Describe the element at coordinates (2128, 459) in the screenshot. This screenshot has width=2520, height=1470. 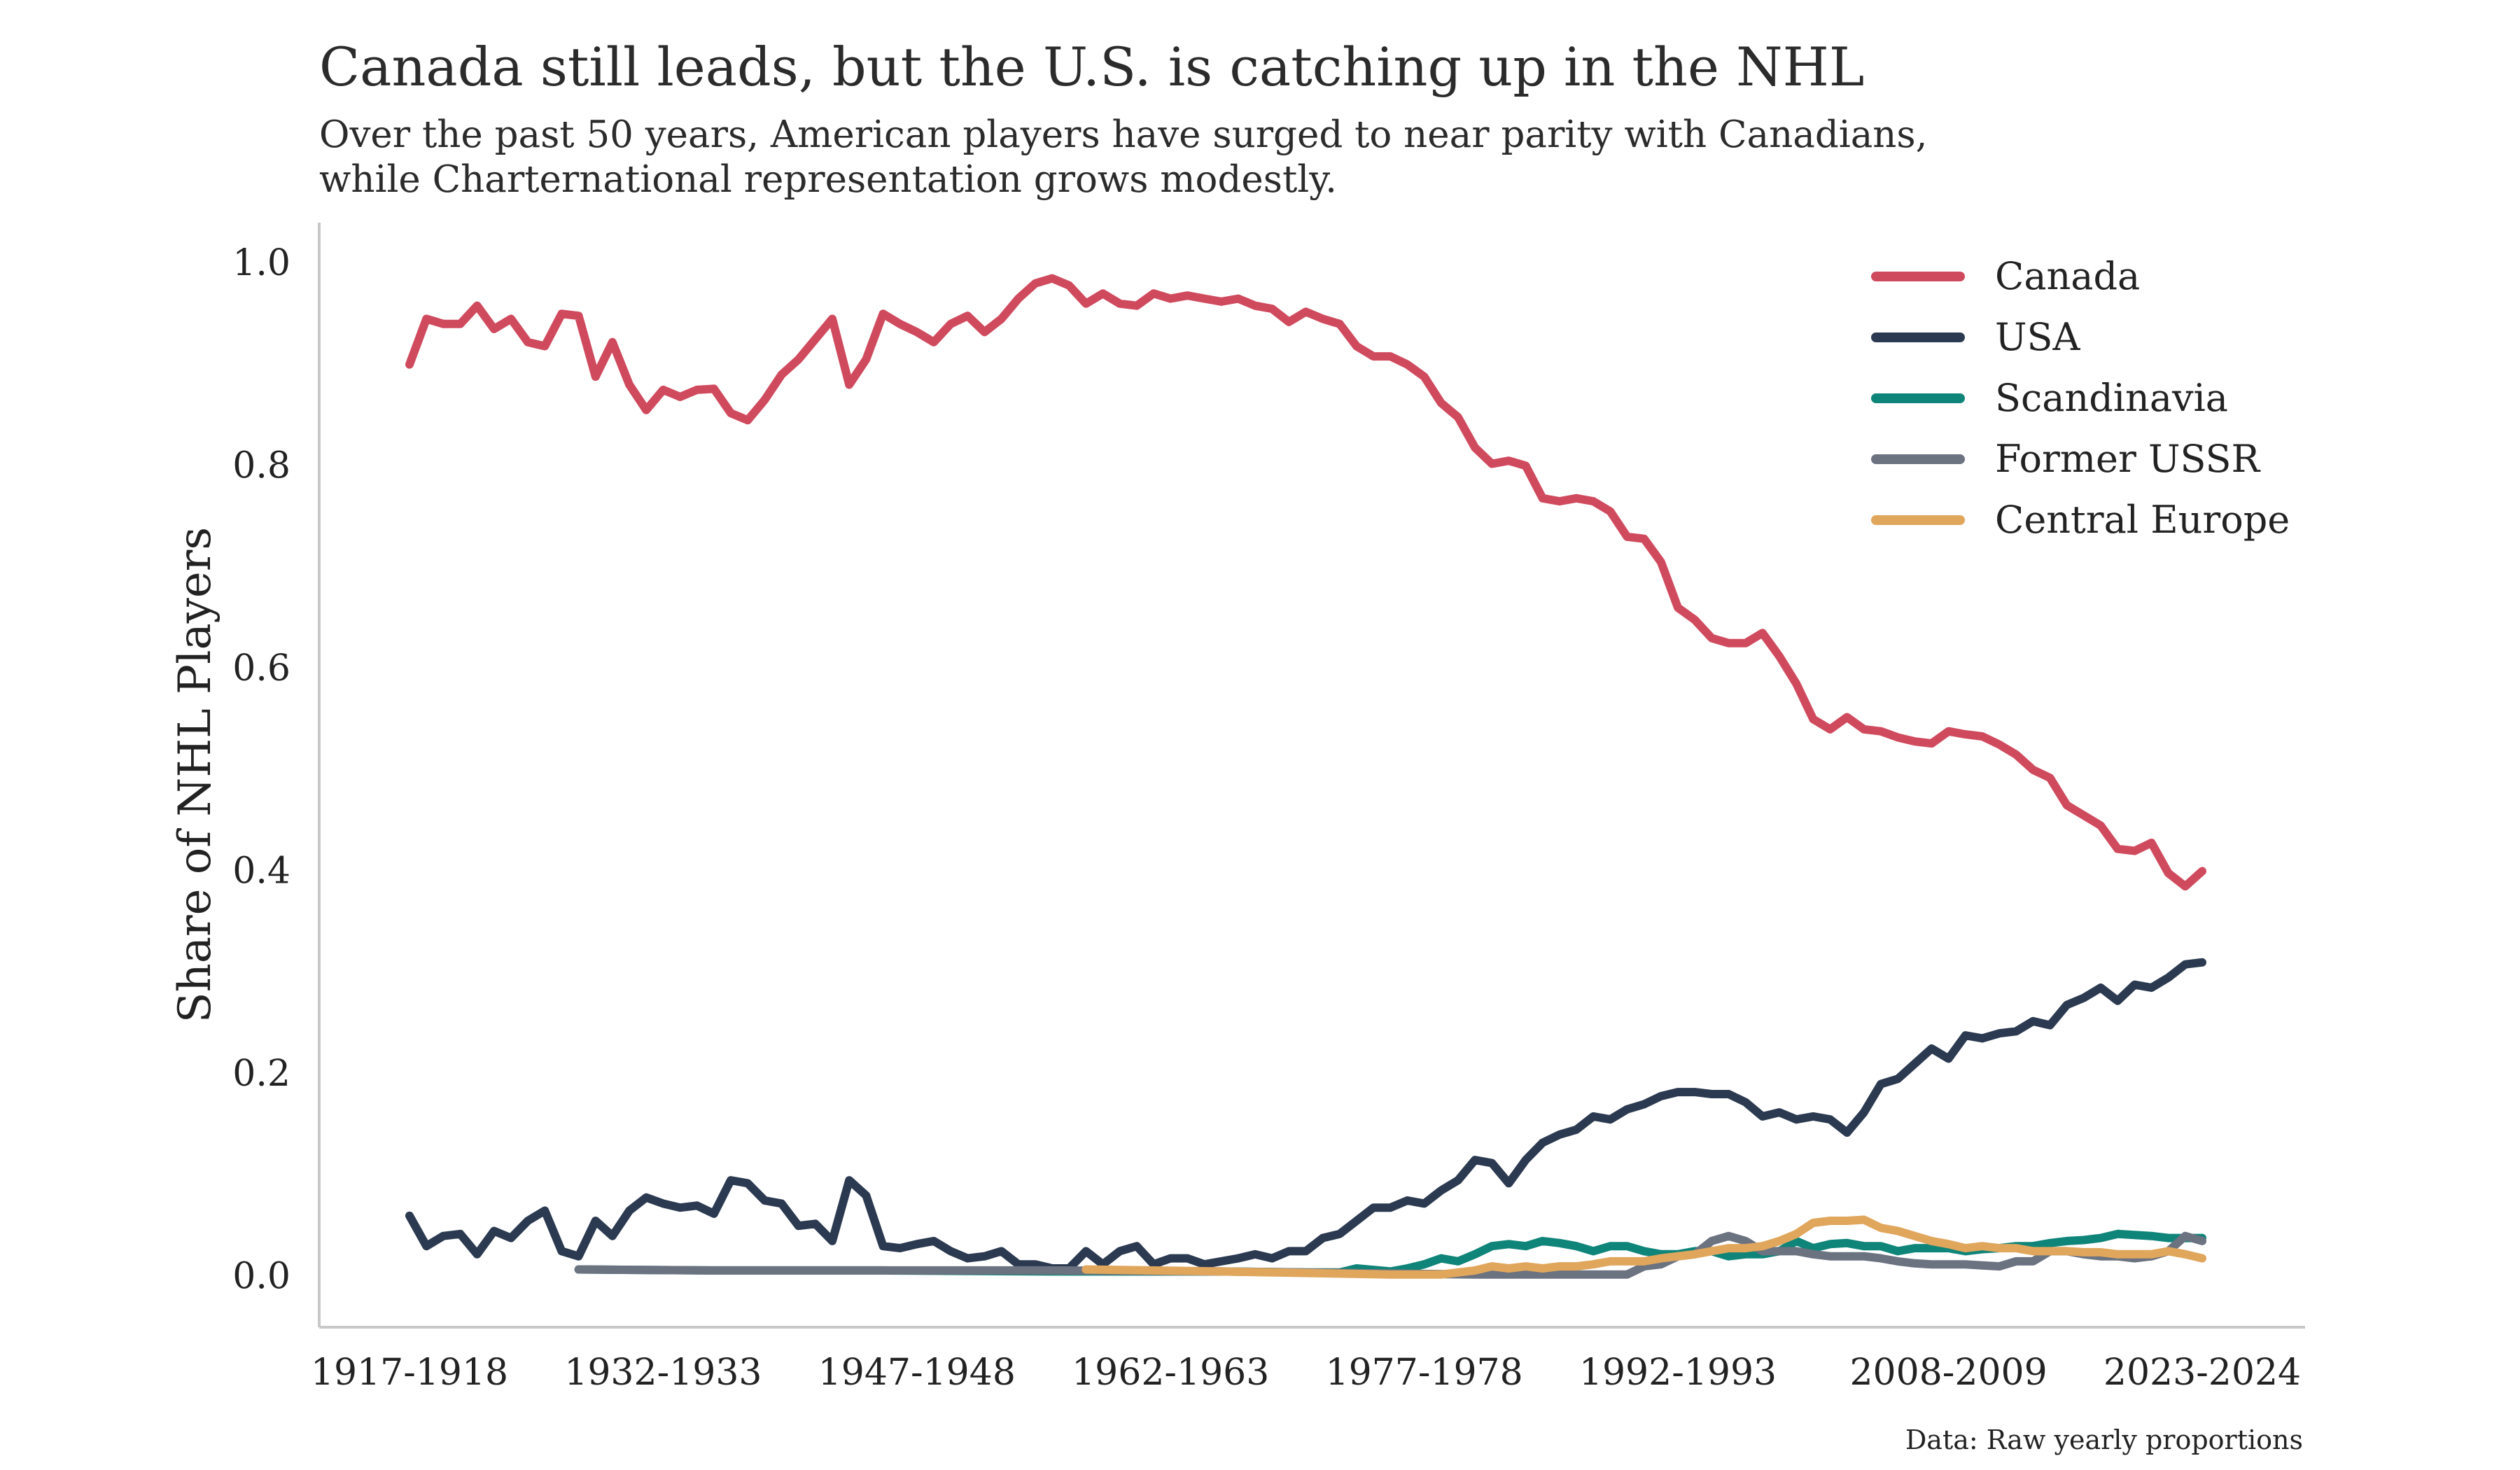
I see `legend-label-former-ussr: Former USSR` at that location.